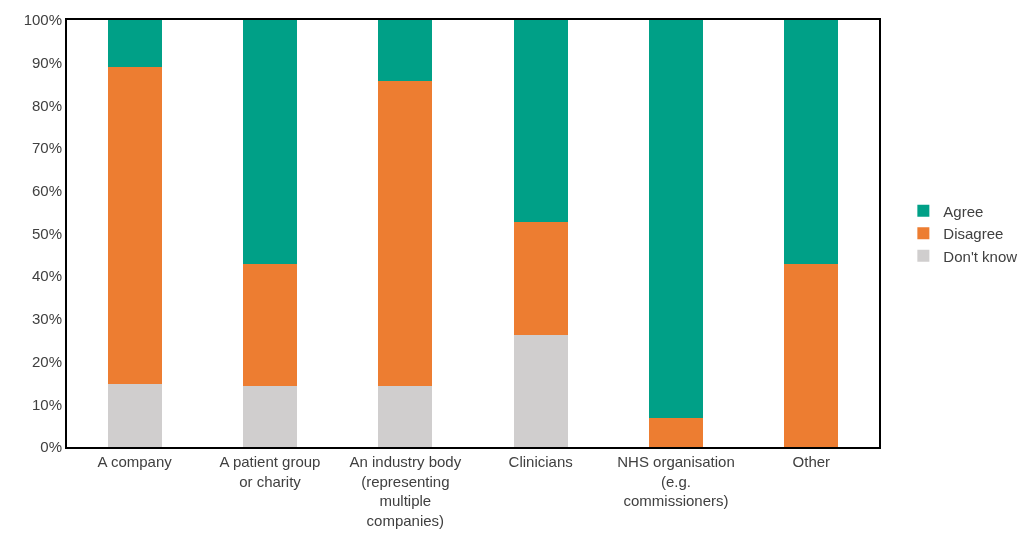 This screenshot has width=1034, height=548. What do you see at coordinates (270, 471) in the screenshot?
I see `x-tick-label: A patient group or charity` at bounding box center [270, 471].